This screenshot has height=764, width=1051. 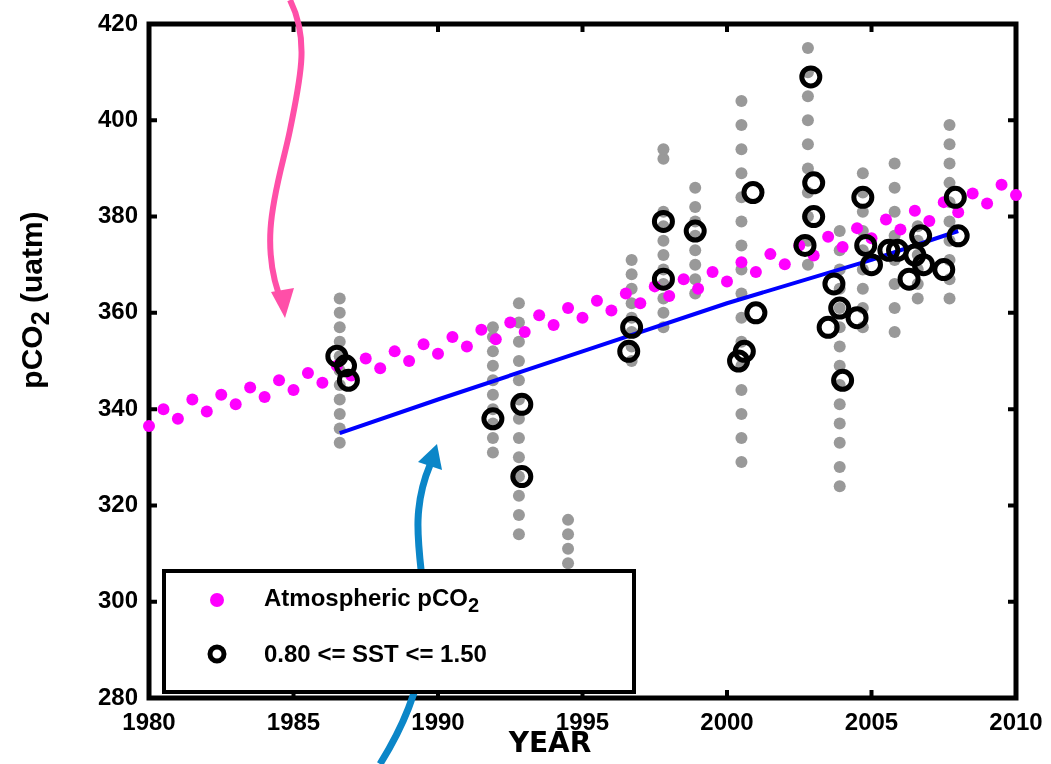 I want to click on y-tick-label: 280, so click(x=117, y=696).